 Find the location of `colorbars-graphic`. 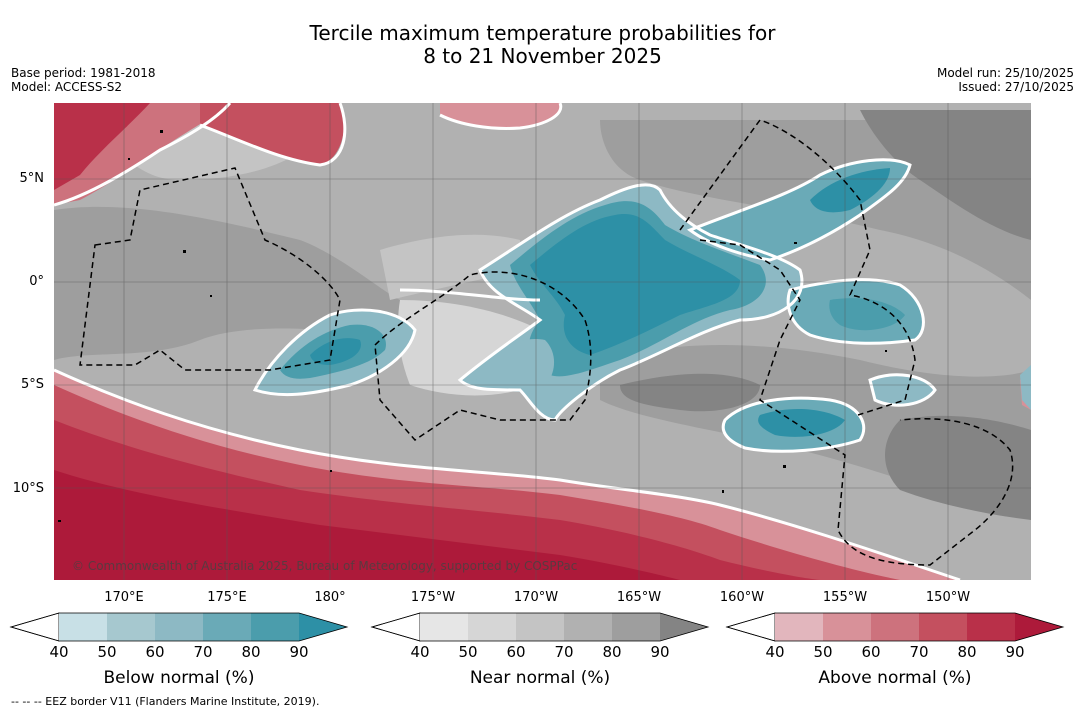

colorbars-graphic is located at coordinates (537, 627).